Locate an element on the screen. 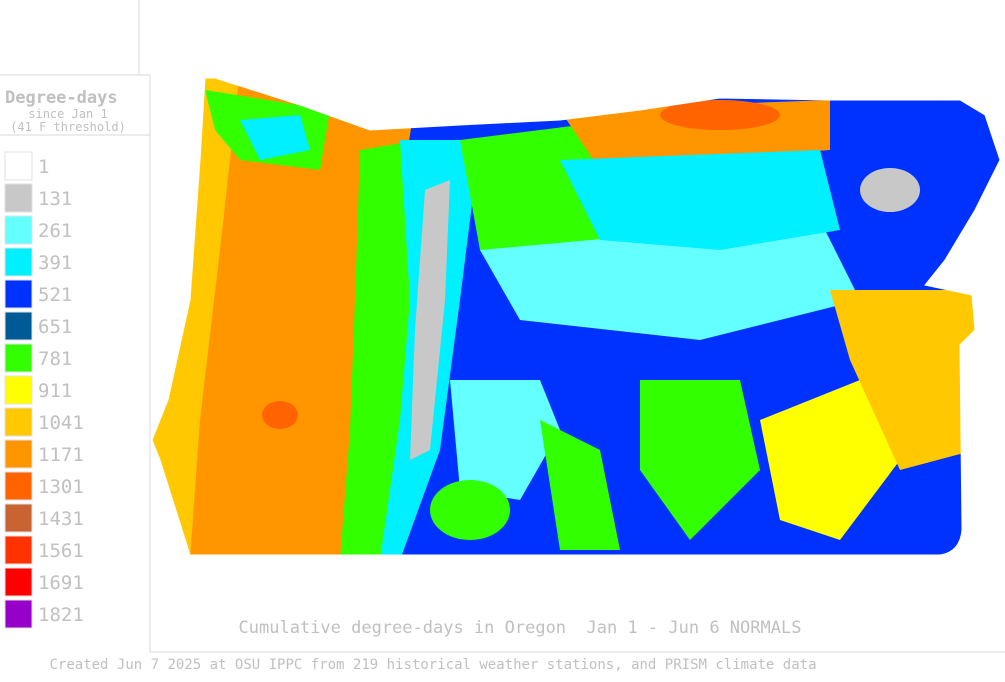  legend-subtitle: since Jan 1 is located at coordinates (67, 114).